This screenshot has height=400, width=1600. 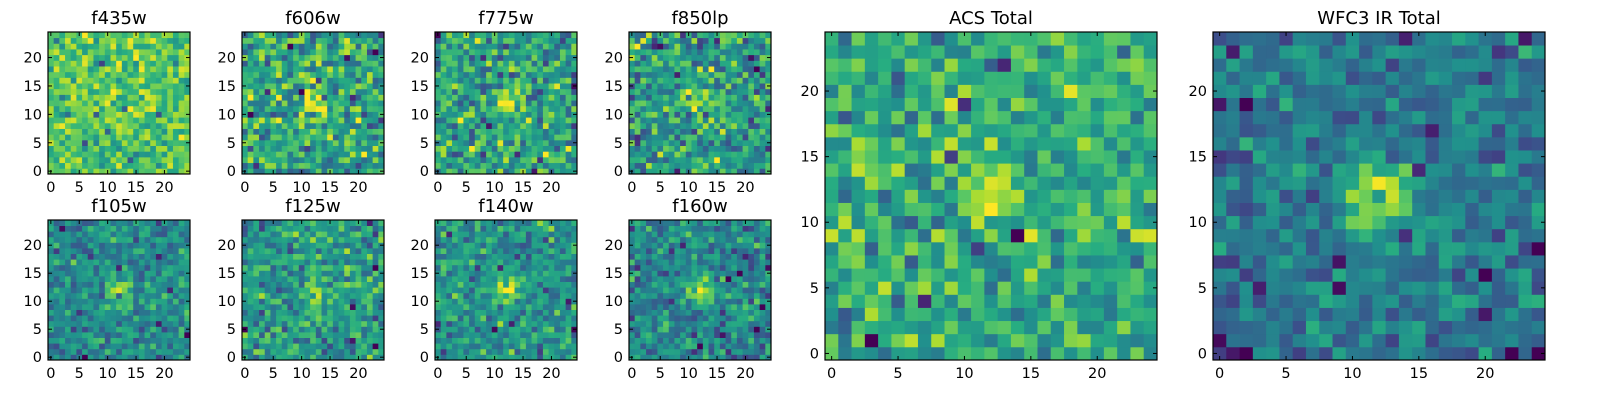 What do you see at coordinates (33, 246) in the screenshot?
I see `y-tick-label: 20` at bounding box center [33, 246].